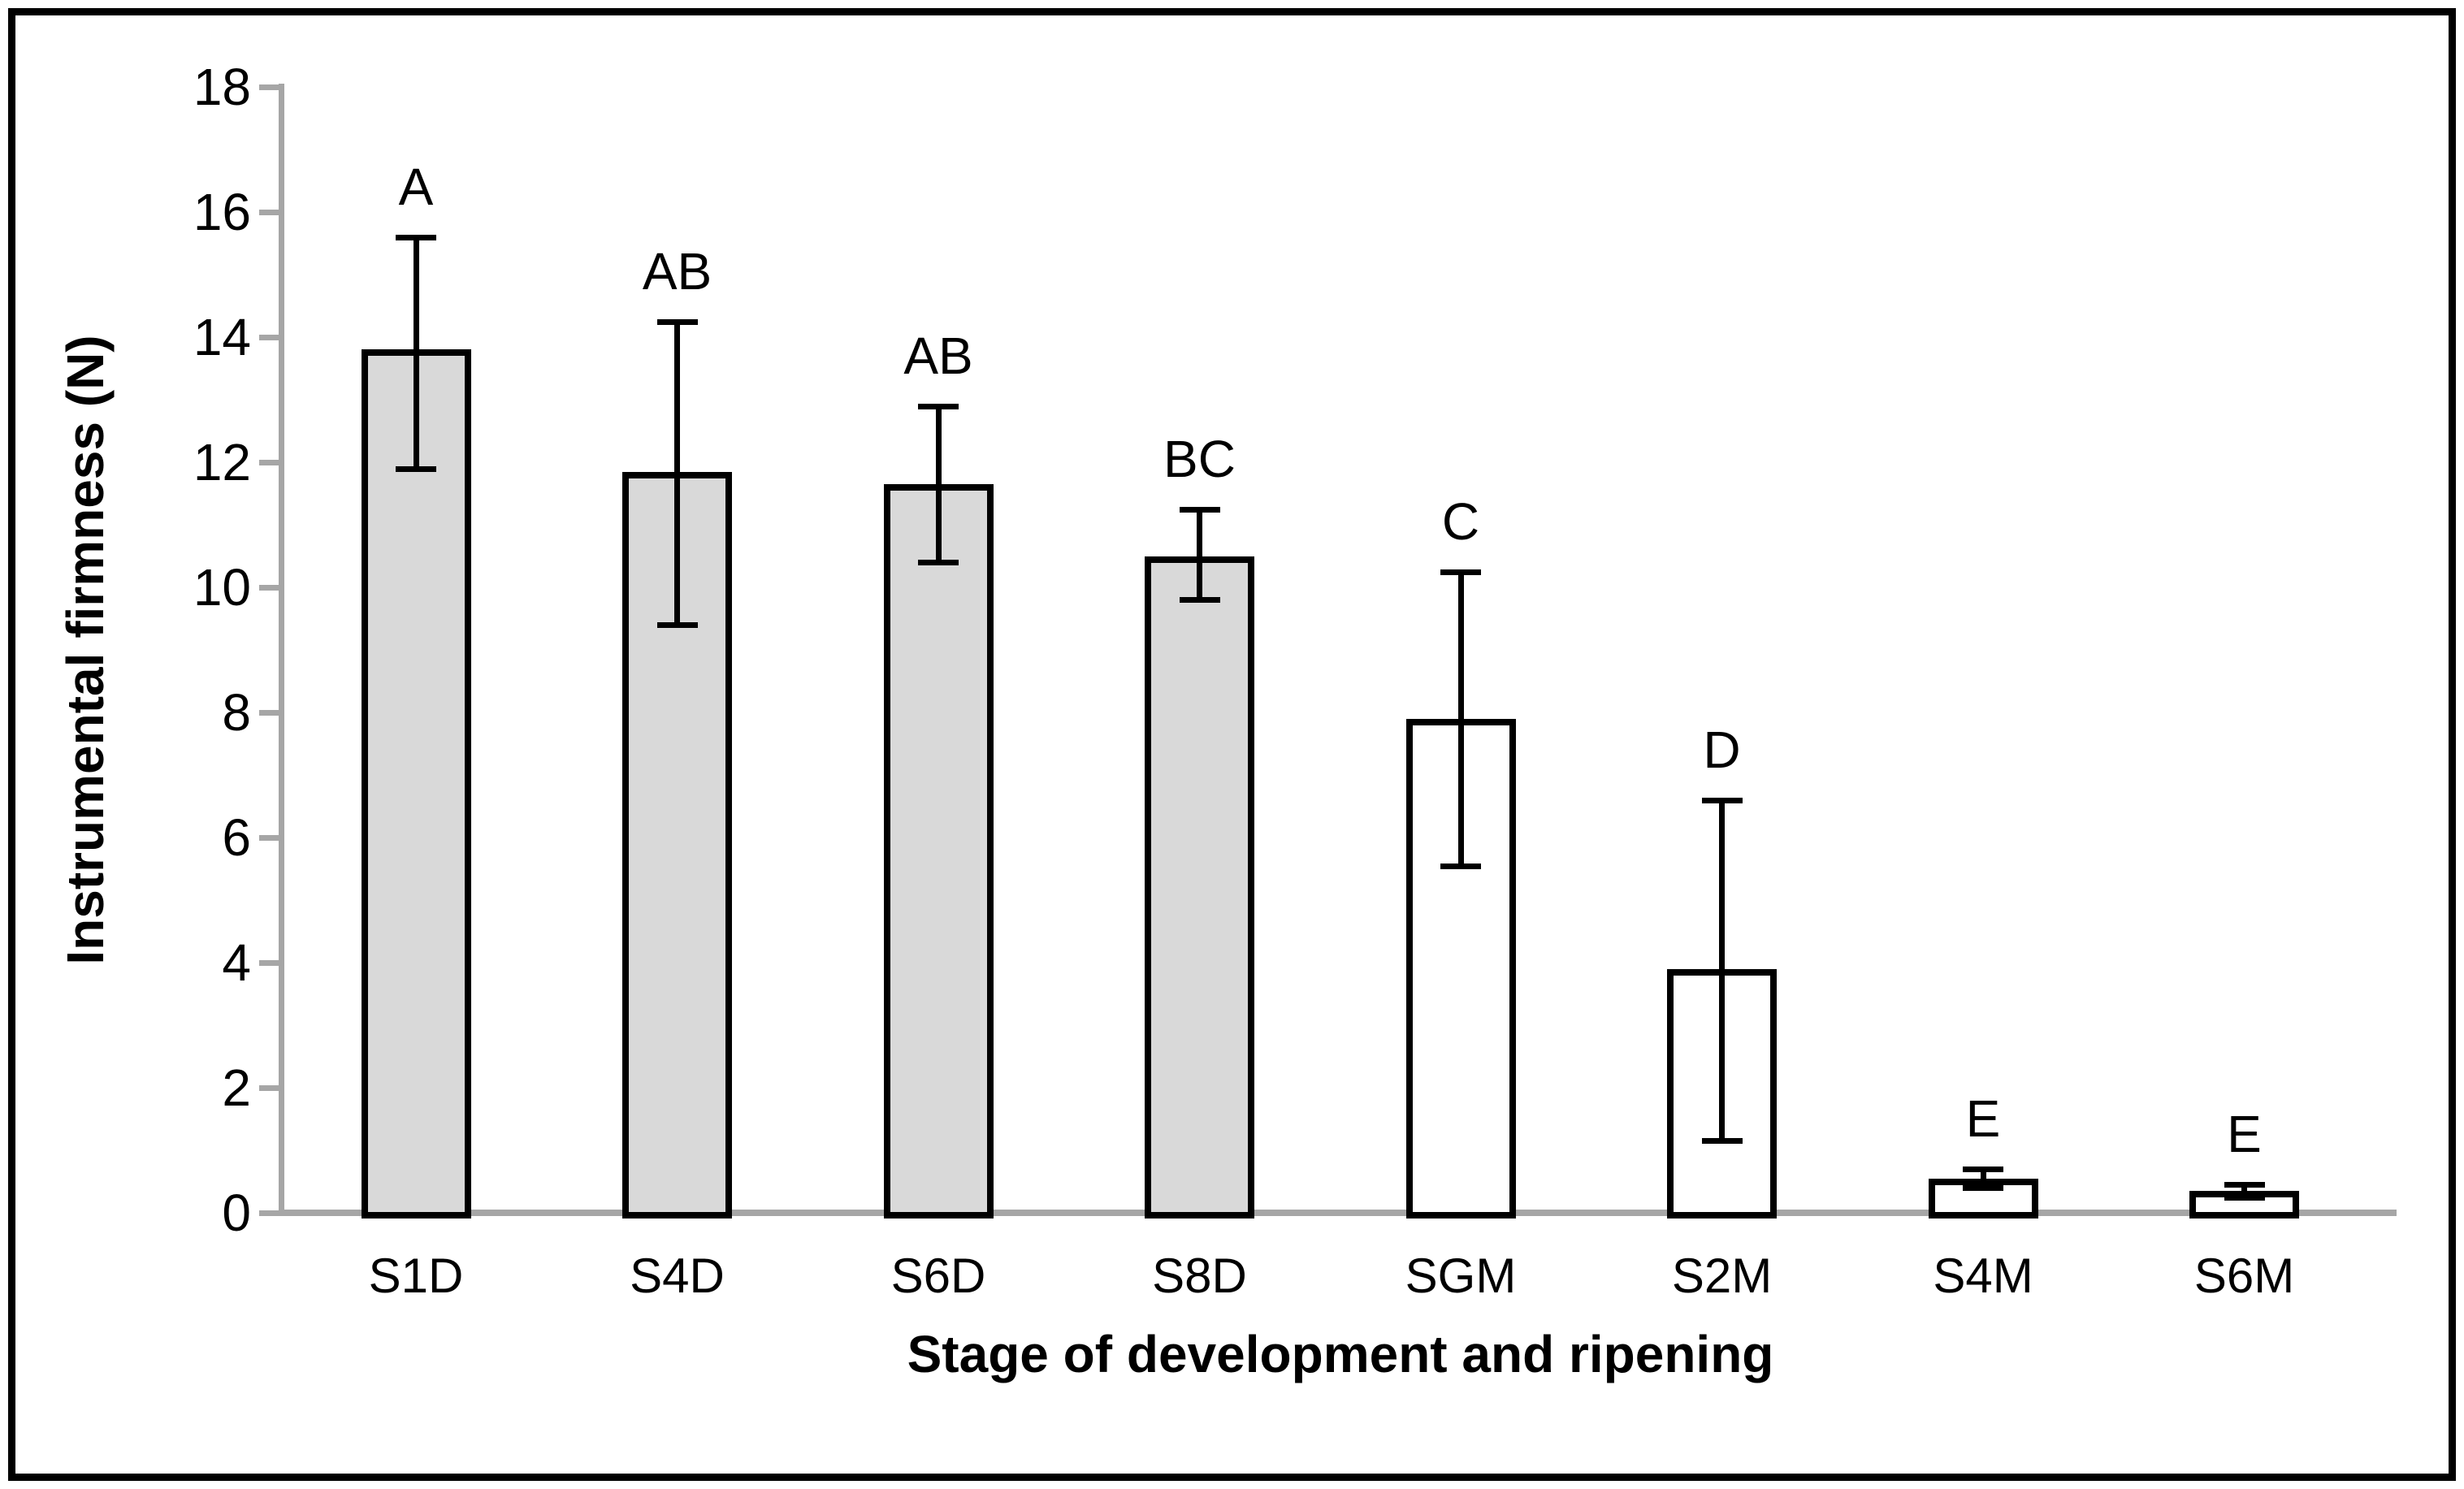 This screenshot has width=2464, height=1489. Describe the element at coordinates (236, 963) in the screenshot. I see `y-tick-label: 4` at that location.